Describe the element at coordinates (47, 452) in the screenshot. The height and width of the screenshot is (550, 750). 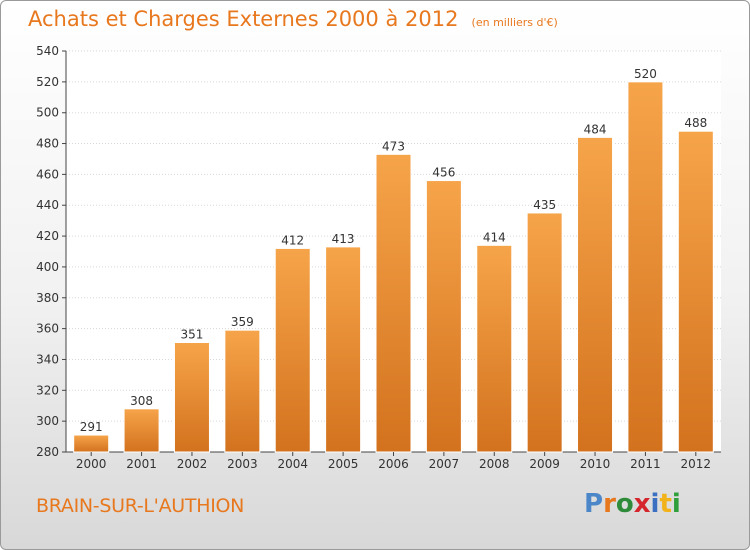
I see `y-tick-label: 280` at that location.